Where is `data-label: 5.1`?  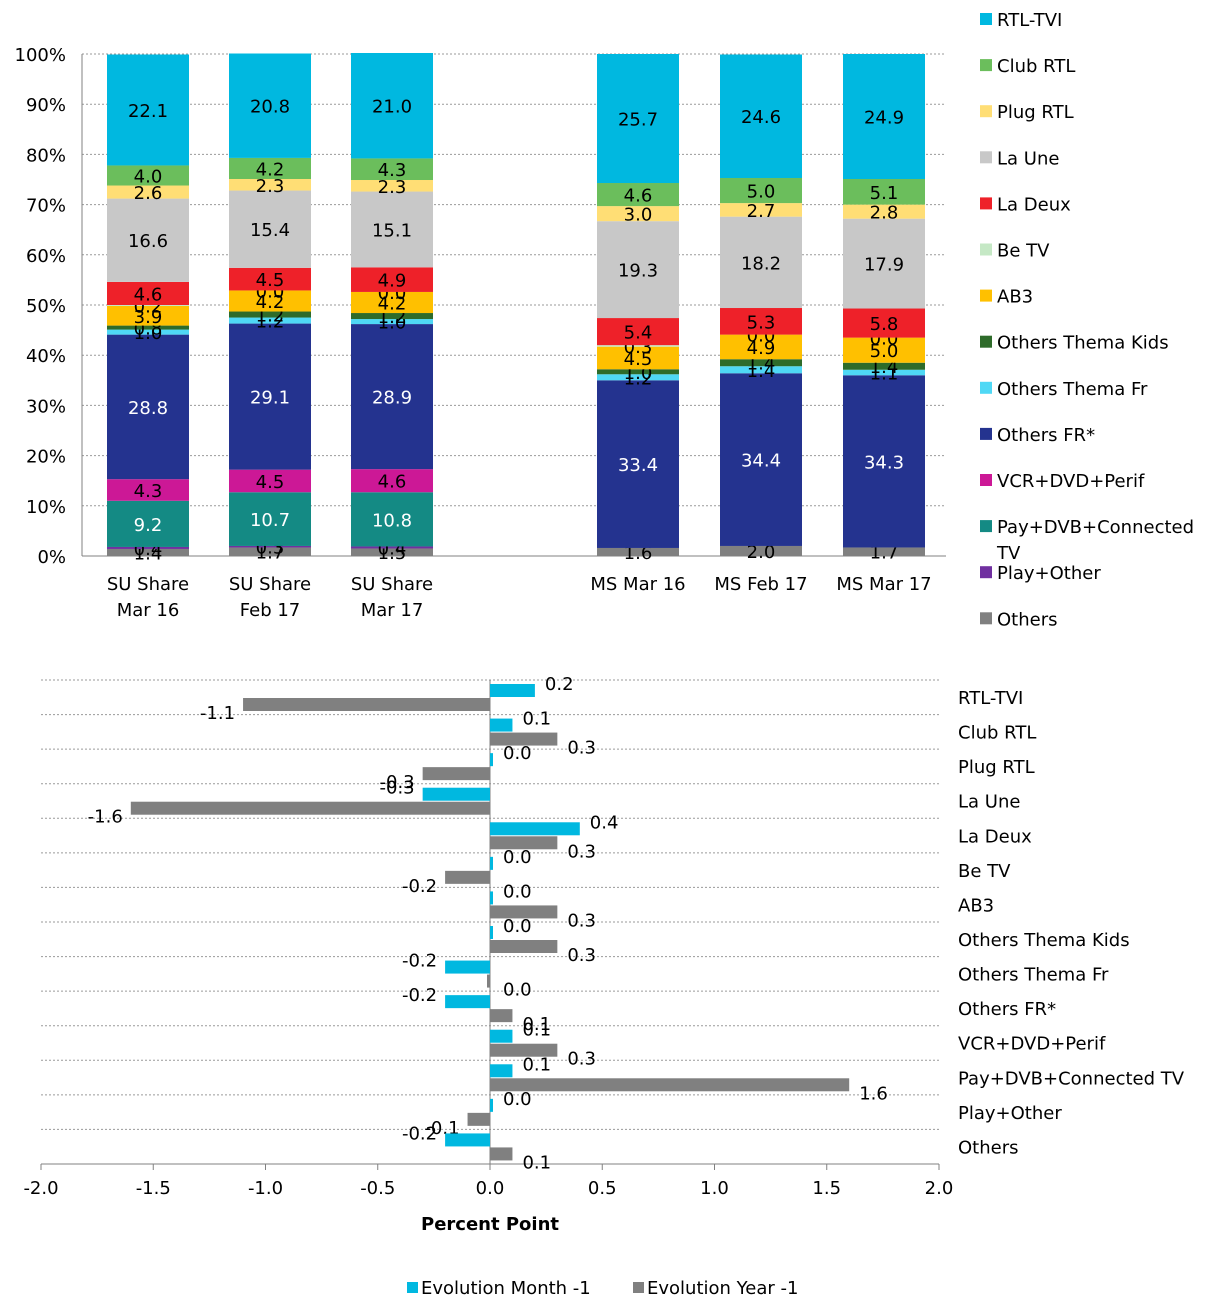
data-label: 5.1 is located at coordinates (884, 193).